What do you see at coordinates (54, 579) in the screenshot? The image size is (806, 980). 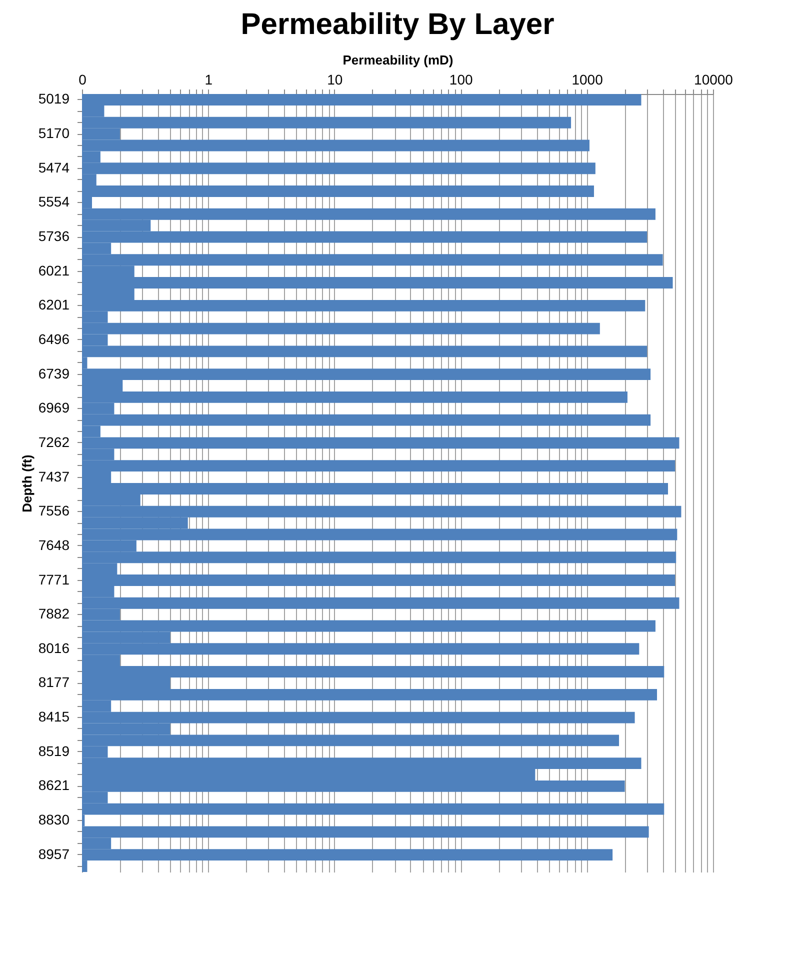 I see `y-tick-label: 7771` at bounding box center [54, 579].